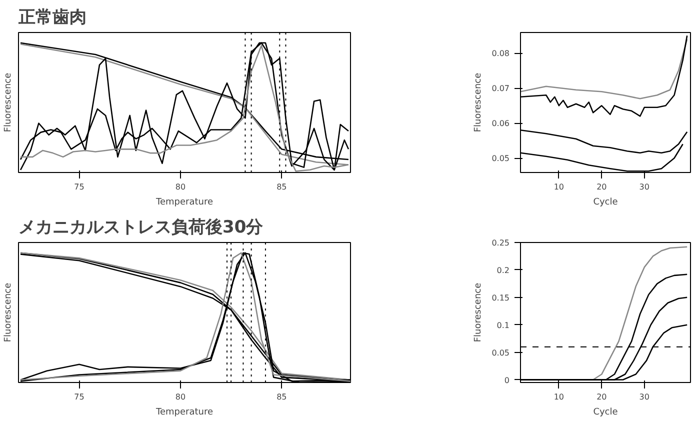  Describe the element at coordinates (503, 270) in the screenshot. I see `y-tick-label: 0.2` at that location.